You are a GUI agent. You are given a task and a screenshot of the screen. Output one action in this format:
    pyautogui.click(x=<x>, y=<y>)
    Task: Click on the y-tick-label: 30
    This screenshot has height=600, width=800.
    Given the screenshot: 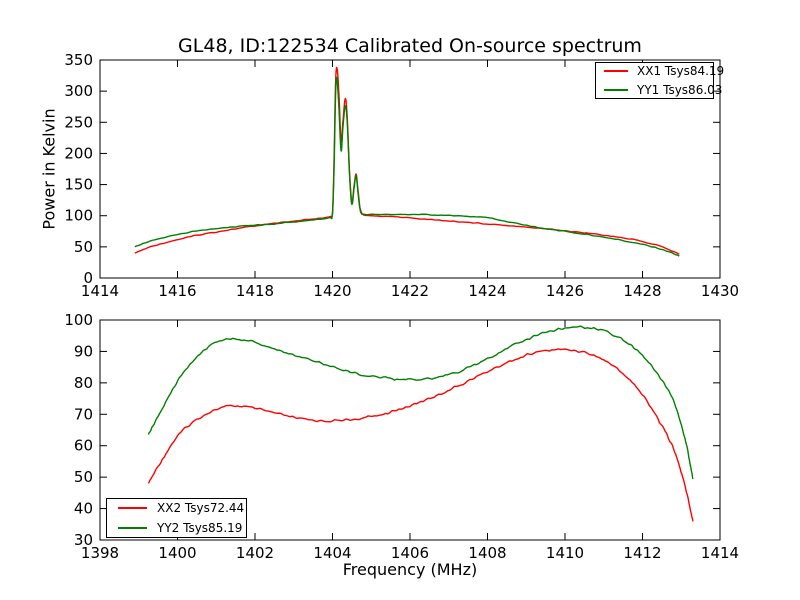 What is the action you would take?
    pyautogui.click(x=83, y=540)
    